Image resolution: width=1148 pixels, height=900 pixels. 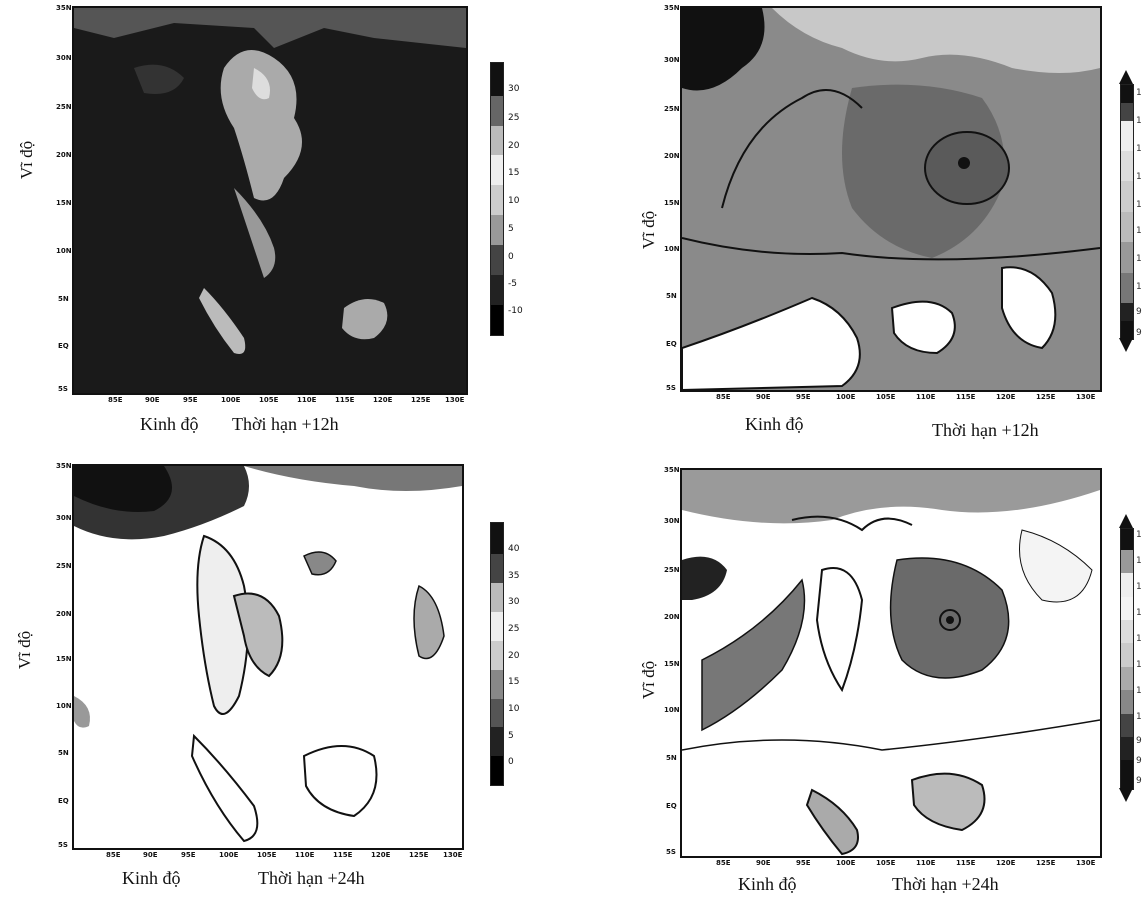 I want to click on lat-tick: 30N, so click(x=672, y=60).